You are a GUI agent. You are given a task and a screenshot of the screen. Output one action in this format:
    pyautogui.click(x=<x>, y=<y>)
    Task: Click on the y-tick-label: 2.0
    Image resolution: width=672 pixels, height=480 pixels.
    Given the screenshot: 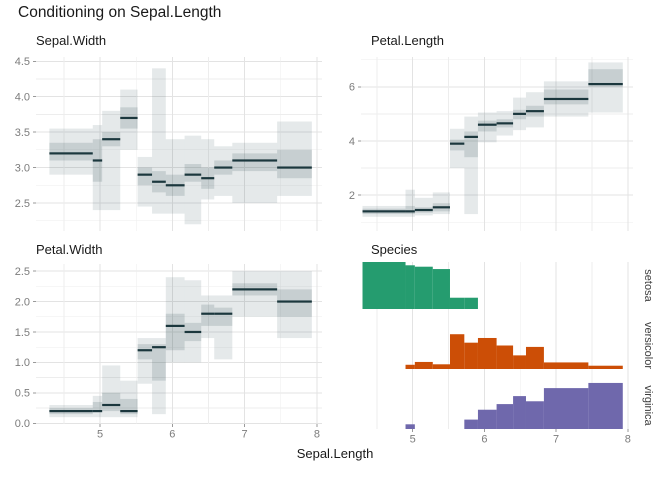 What is the action you would take?
    pyautogui.click(x=22, y=302)
    